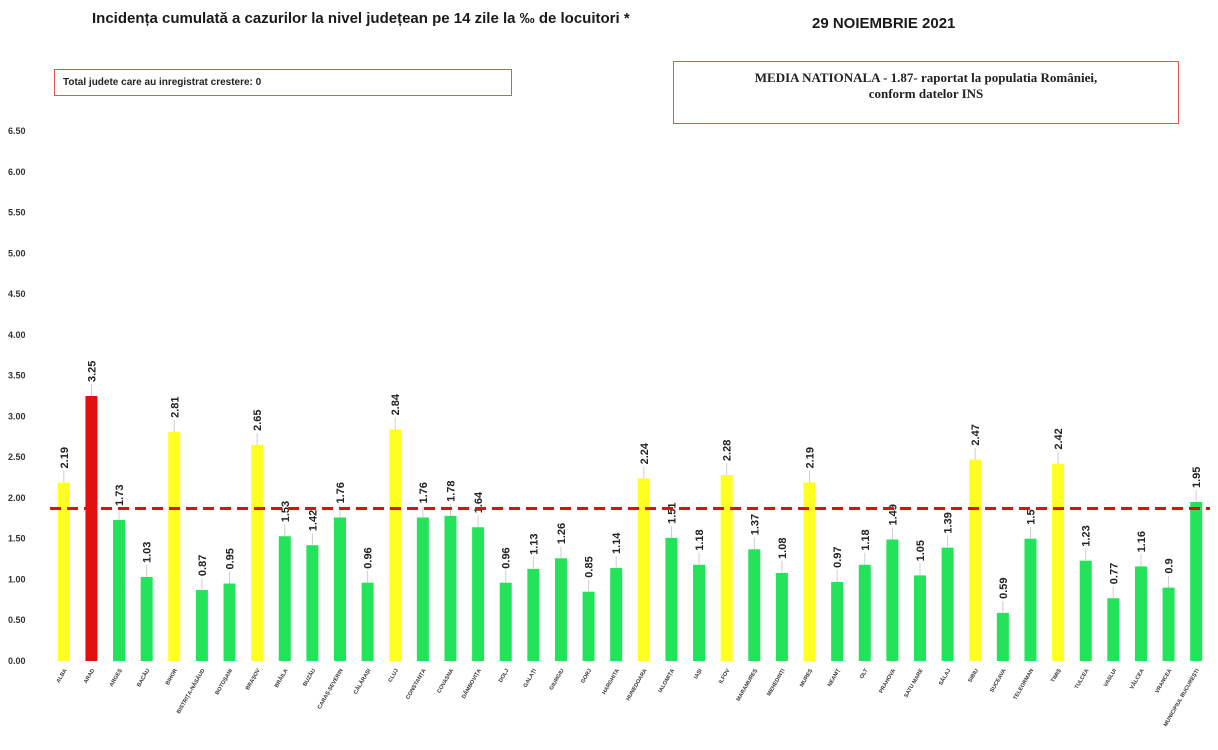 The height and width of the screenshot is (750, 1218). Describe the element at coordinates (617, 543) in the screenshot. I see `value-label: 1.14` at that location.